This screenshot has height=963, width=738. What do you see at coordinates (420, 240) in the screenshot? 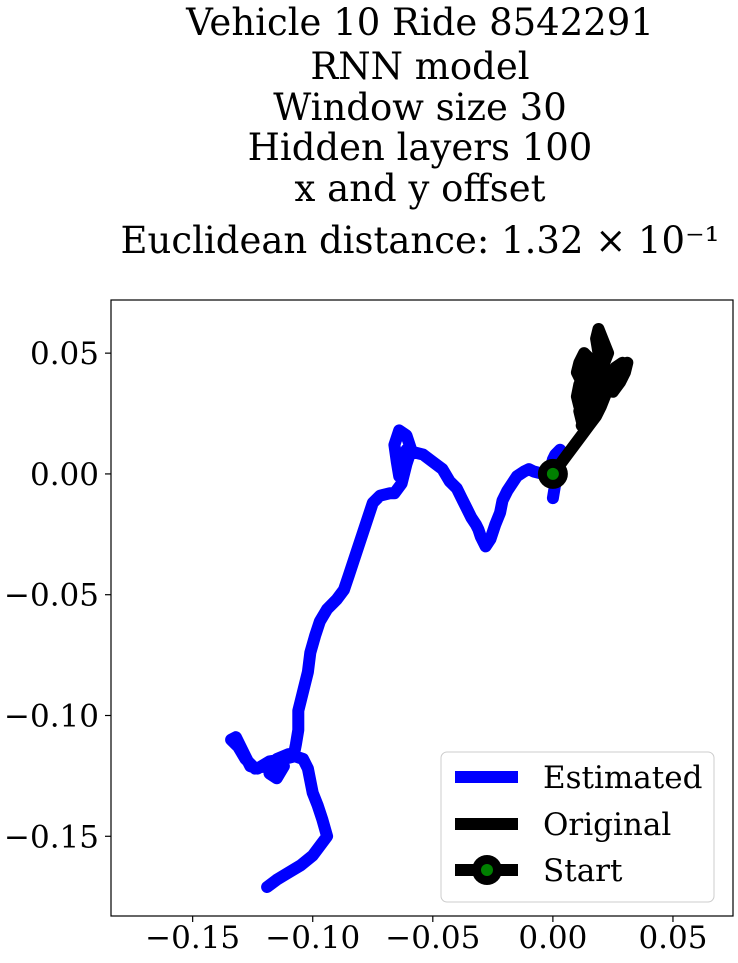
I see `title-line-6: Euclidean distance: 1.32 × 10⁻¹` at bounding box center [420, 240].